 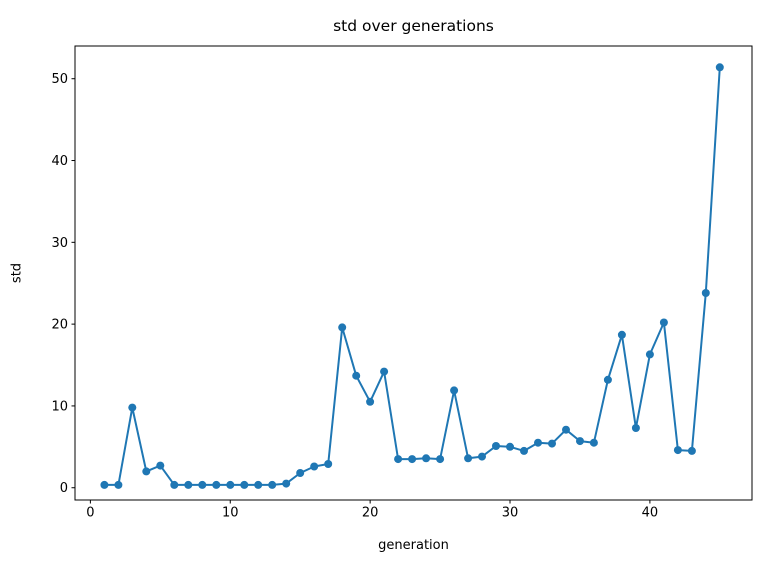 I want to click on x-tick-label: 40, so click(x=650, y=513).